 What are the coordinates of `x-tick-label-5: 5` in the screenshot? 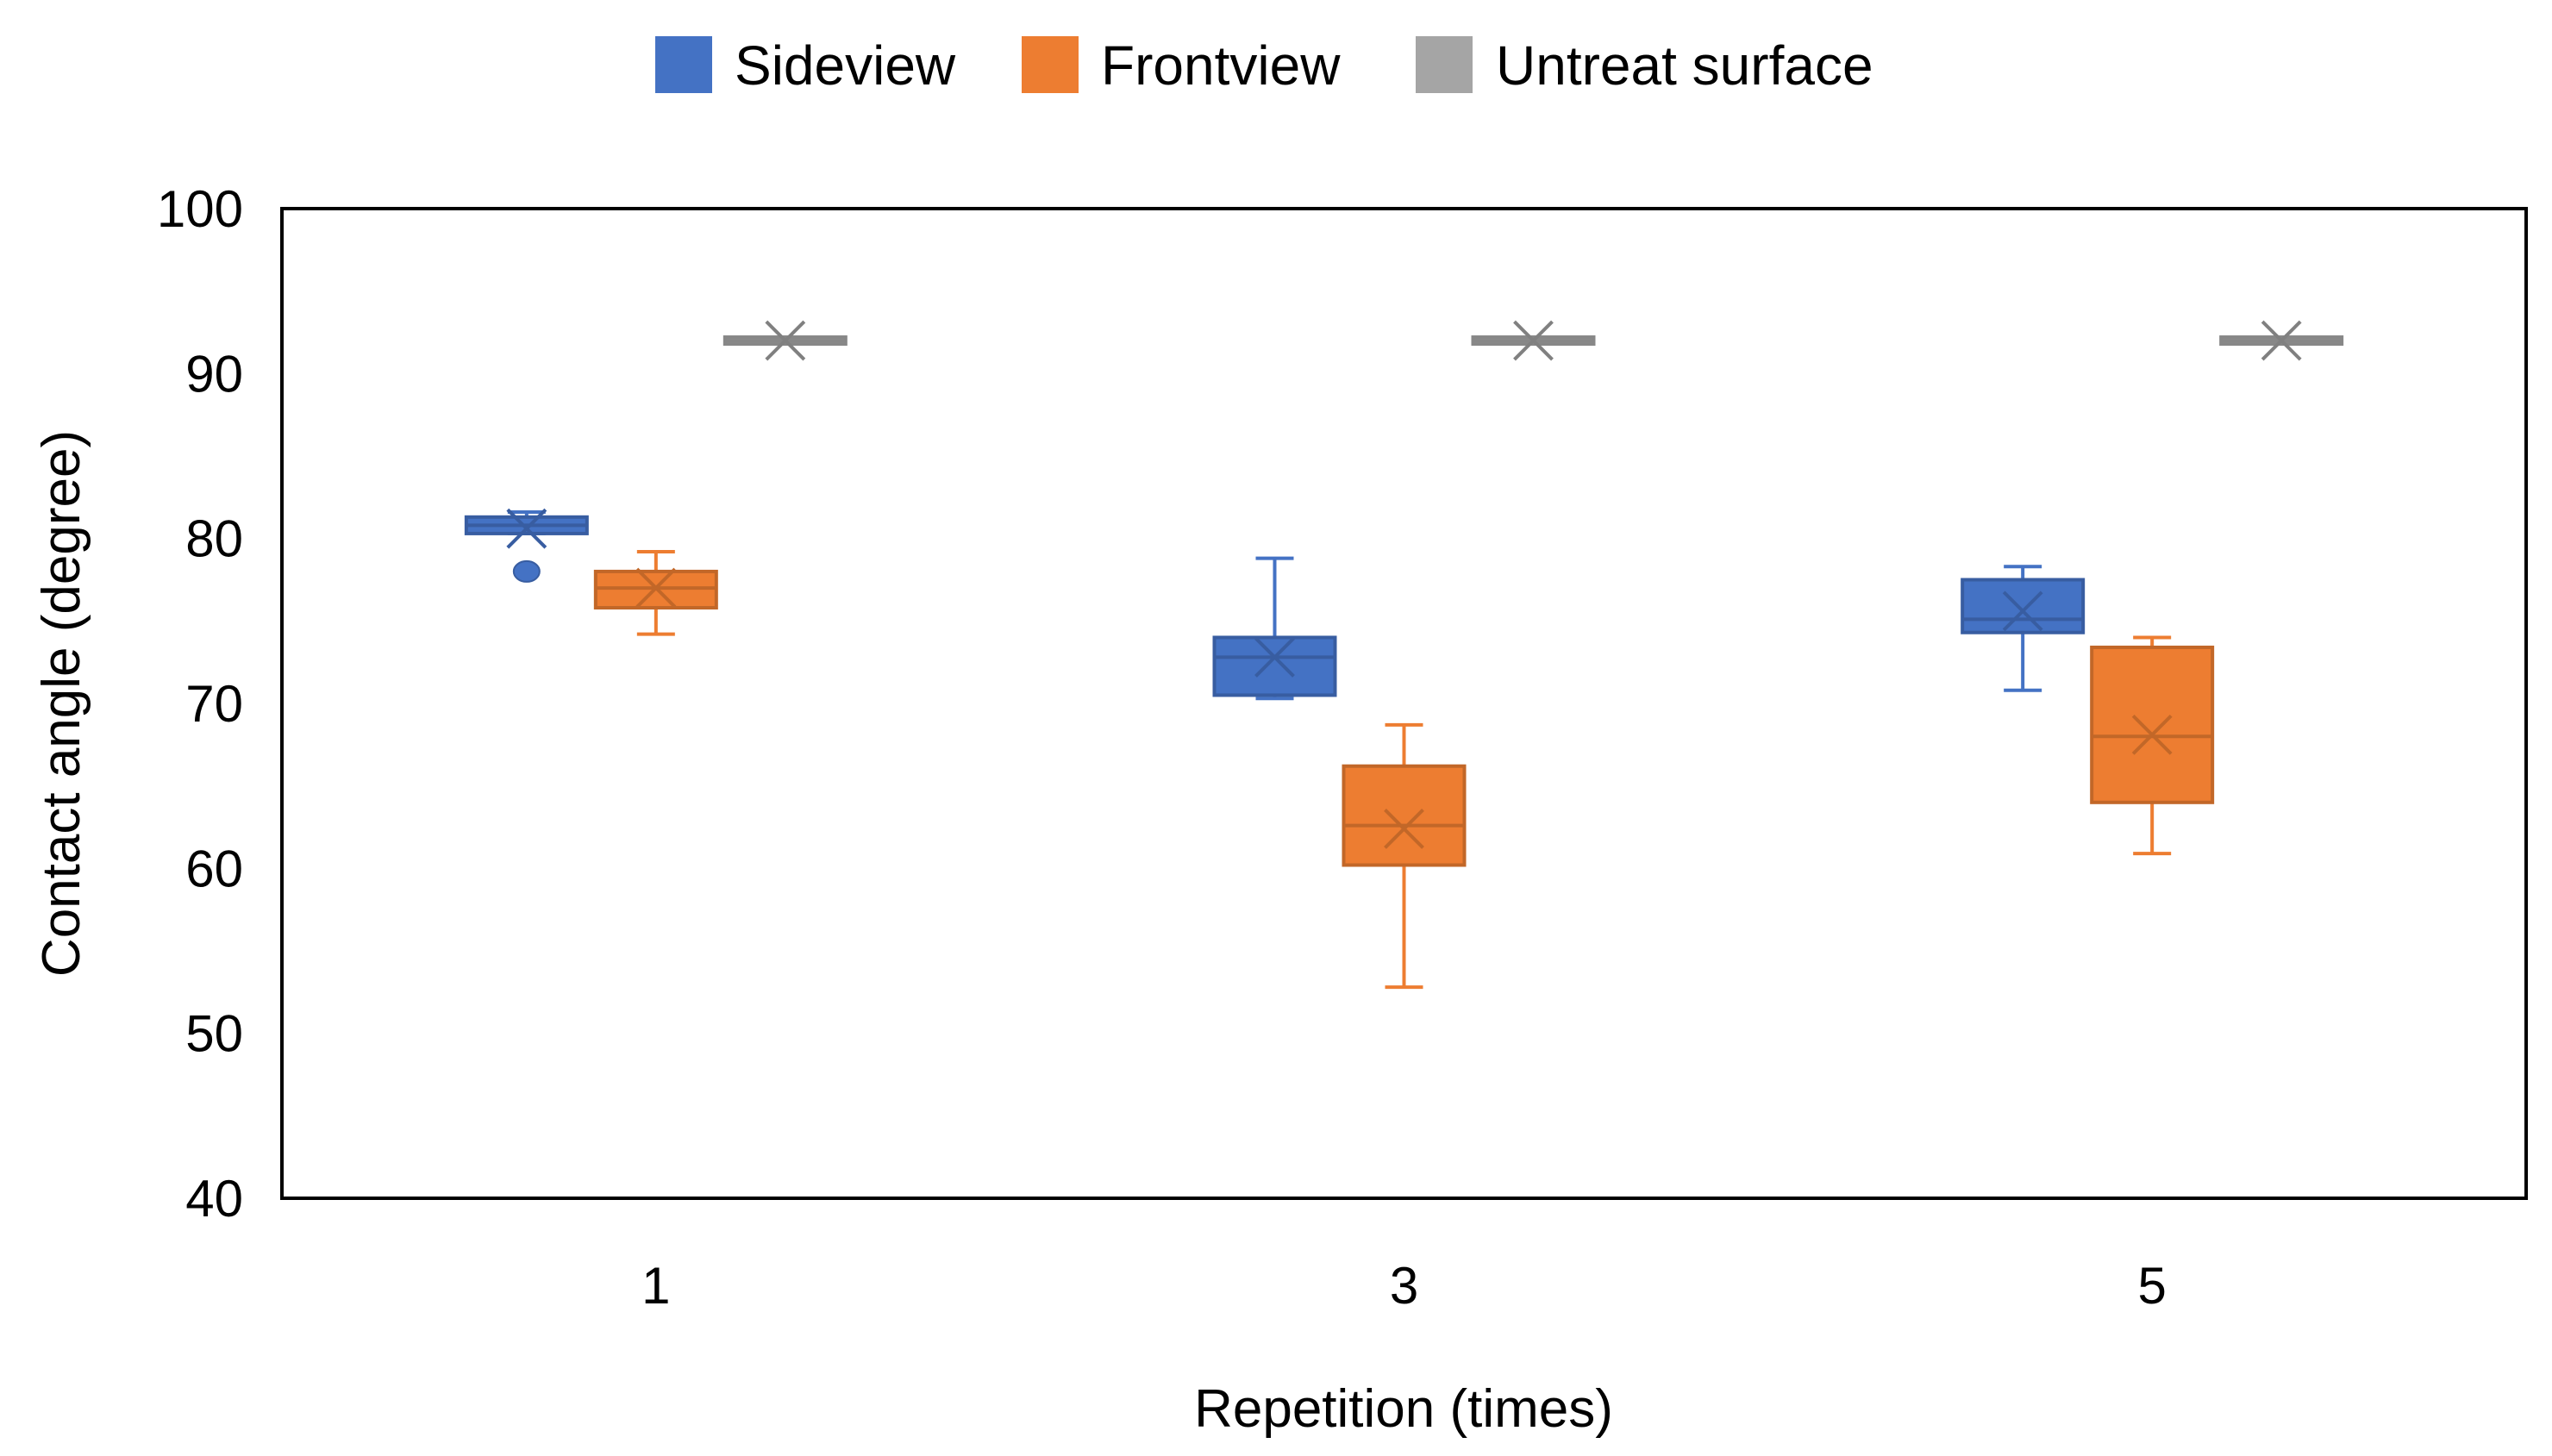 It's located at (2152, 1286).